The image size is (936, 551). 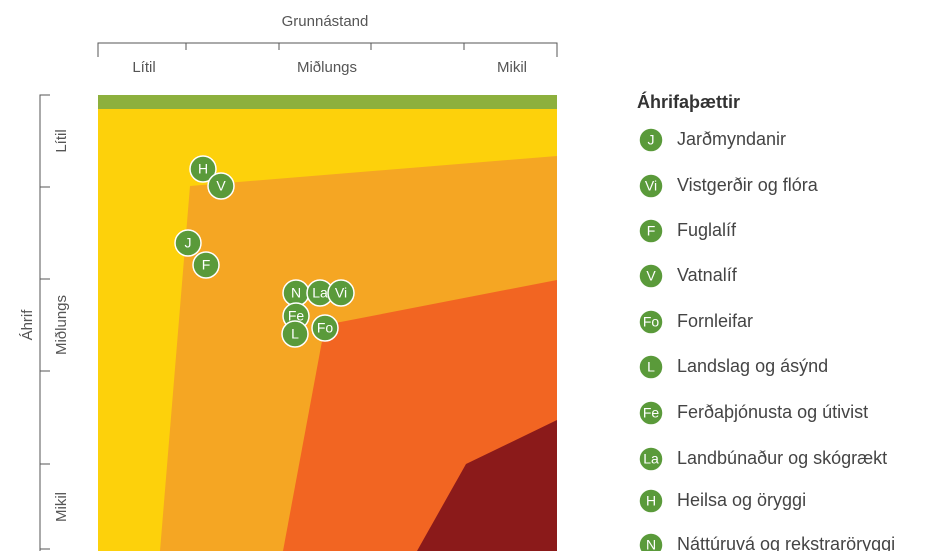 What do you see at coordinates (715, 321) in the screenshot?
I see `legend-label: Fornleifar` at bounding box center [715, 321].